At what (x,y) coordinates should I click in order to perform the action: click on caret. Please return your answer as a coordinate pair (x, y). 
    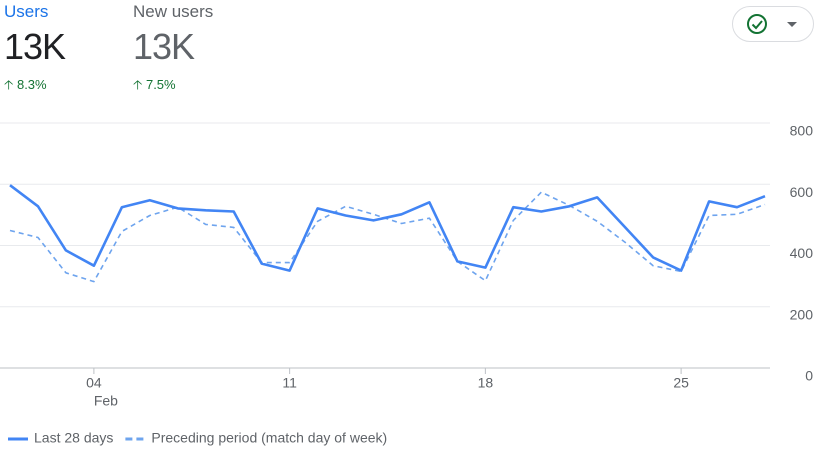
    Looking at the image, I should click on (792, 24).